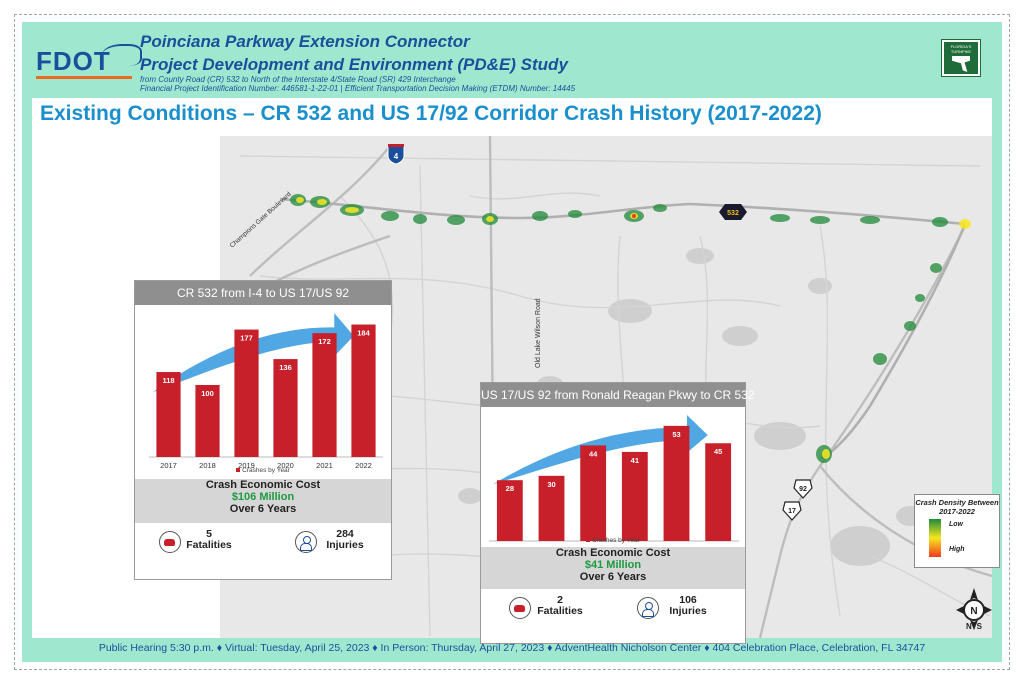  I want to click on bar-value-label: 136, so click(285, 367).